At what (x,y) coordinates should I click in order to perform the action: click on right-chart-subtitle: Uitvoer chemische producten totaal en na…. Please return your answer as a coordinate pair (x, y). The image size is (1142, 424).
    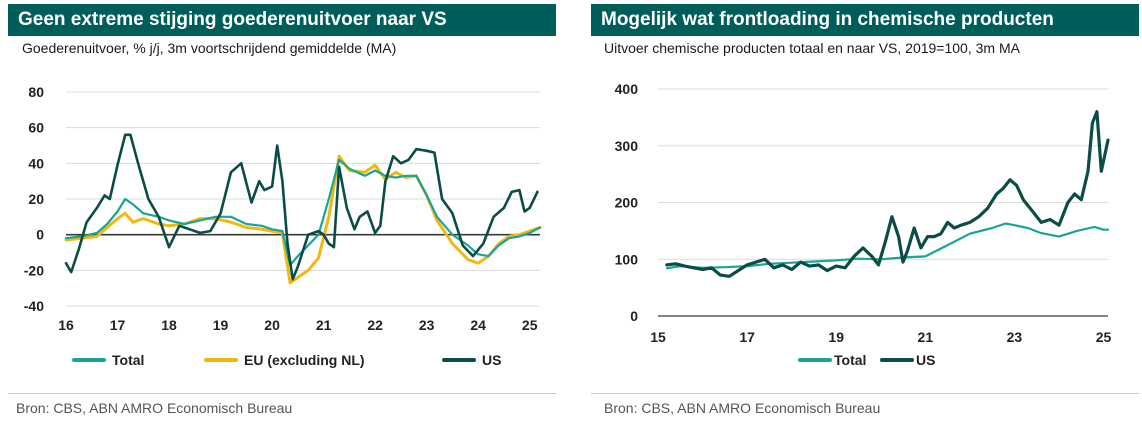
    Looking at the image, I should click on (812, 48).